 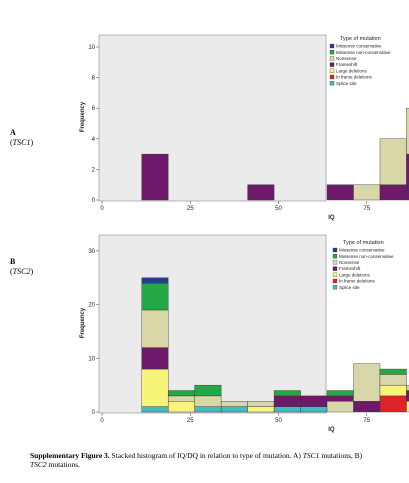 I want to click on chart-b-legend-label: Frameshift, so click(x=350, y=268).